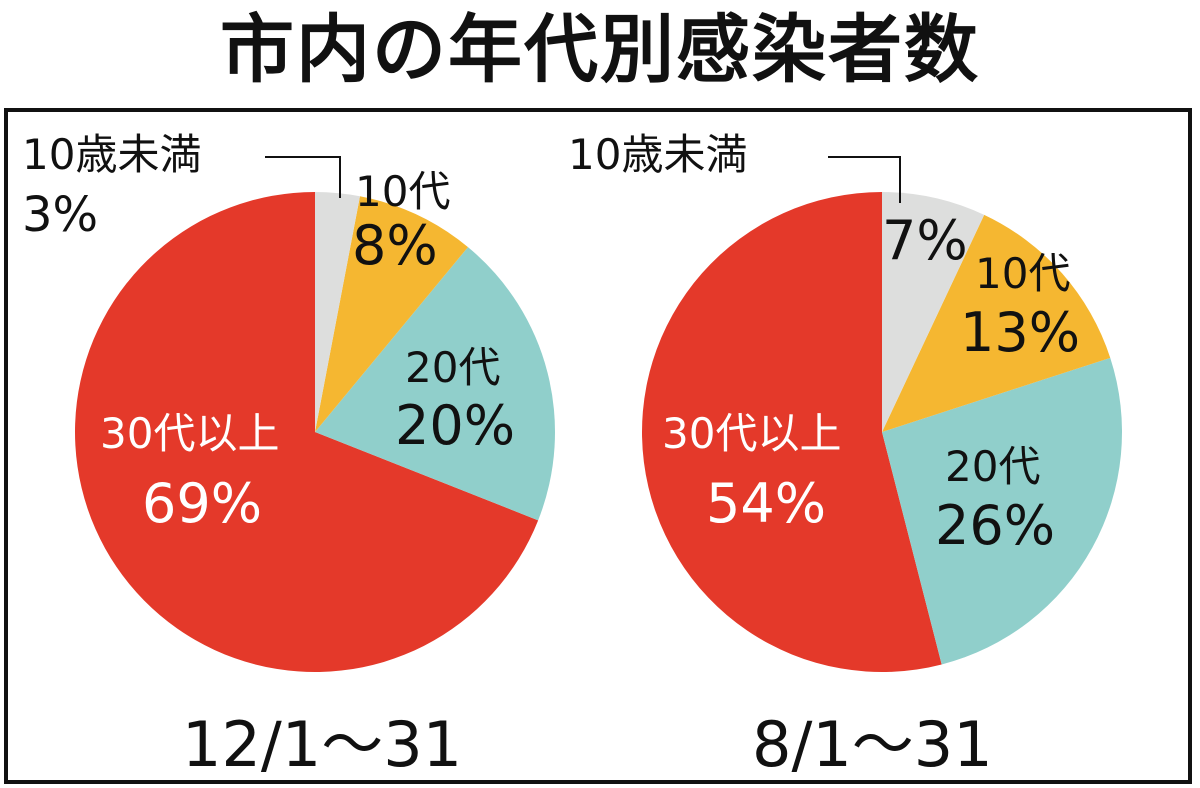  Describe the element at coordinates (112, 154) in the screenshot. I see `label-left-under10: 10歳未満` at that location.